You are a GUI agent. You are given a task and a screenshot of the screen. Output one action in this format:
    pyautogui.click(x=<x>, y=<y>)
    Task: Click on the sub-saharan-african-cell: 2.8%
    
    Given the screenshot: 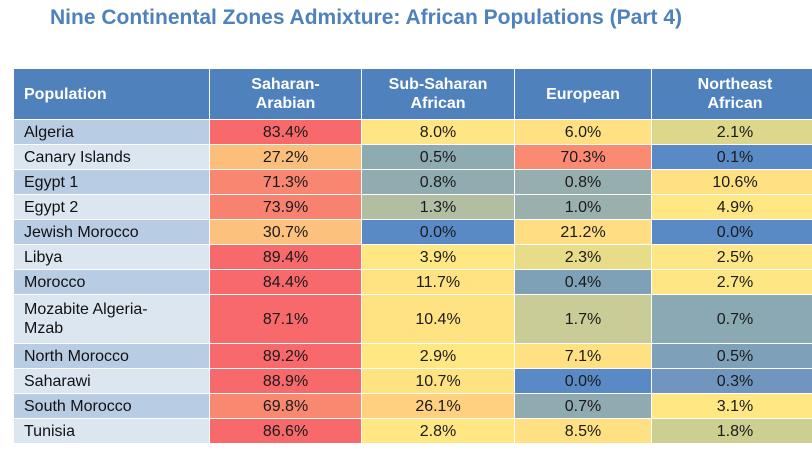 What is the action you would take?
    pyautogui.click(x=438, y=431)
    